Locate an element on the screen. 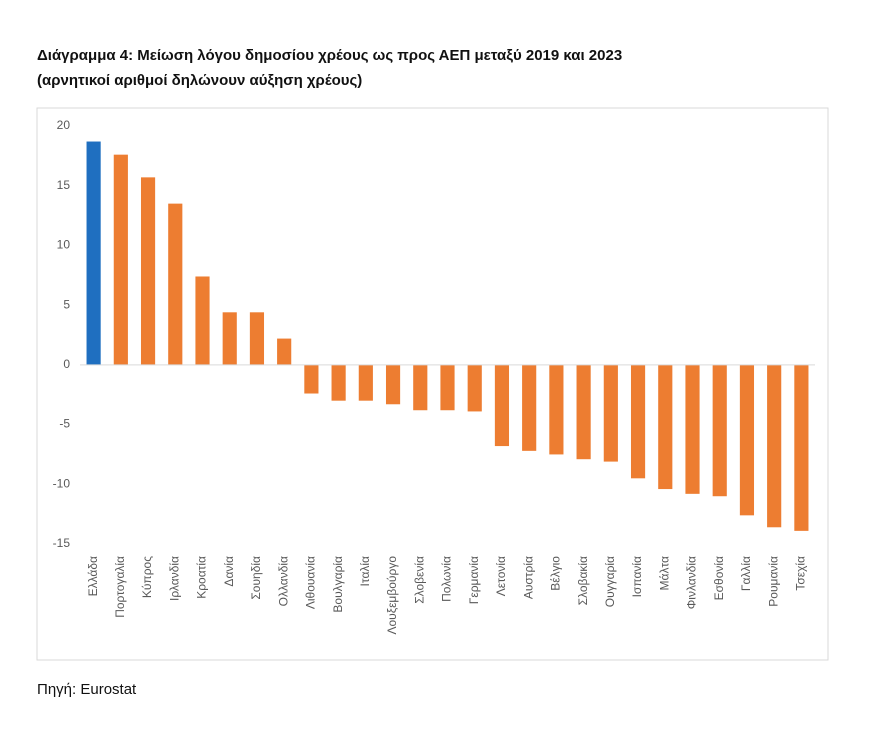 The height and width of the screenshot is (749, 880). x-tick-label: Ιρλανδία is located at coordinates (174, 578).